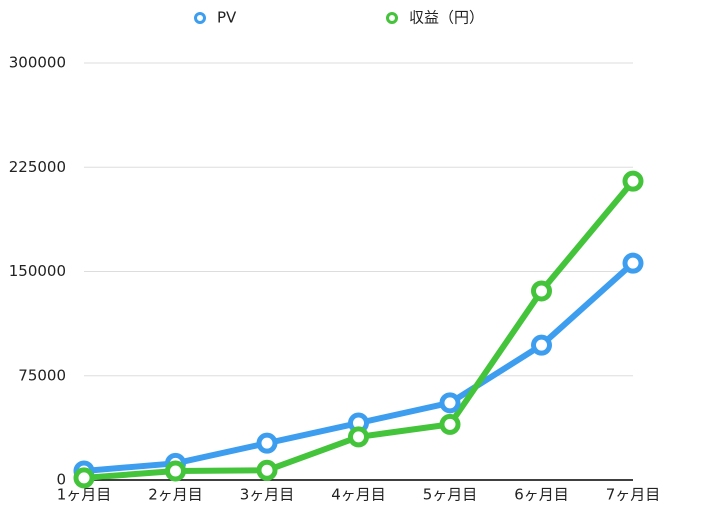  I want to click on x-tick-label: 6ヶ月目, so click(541, 495).